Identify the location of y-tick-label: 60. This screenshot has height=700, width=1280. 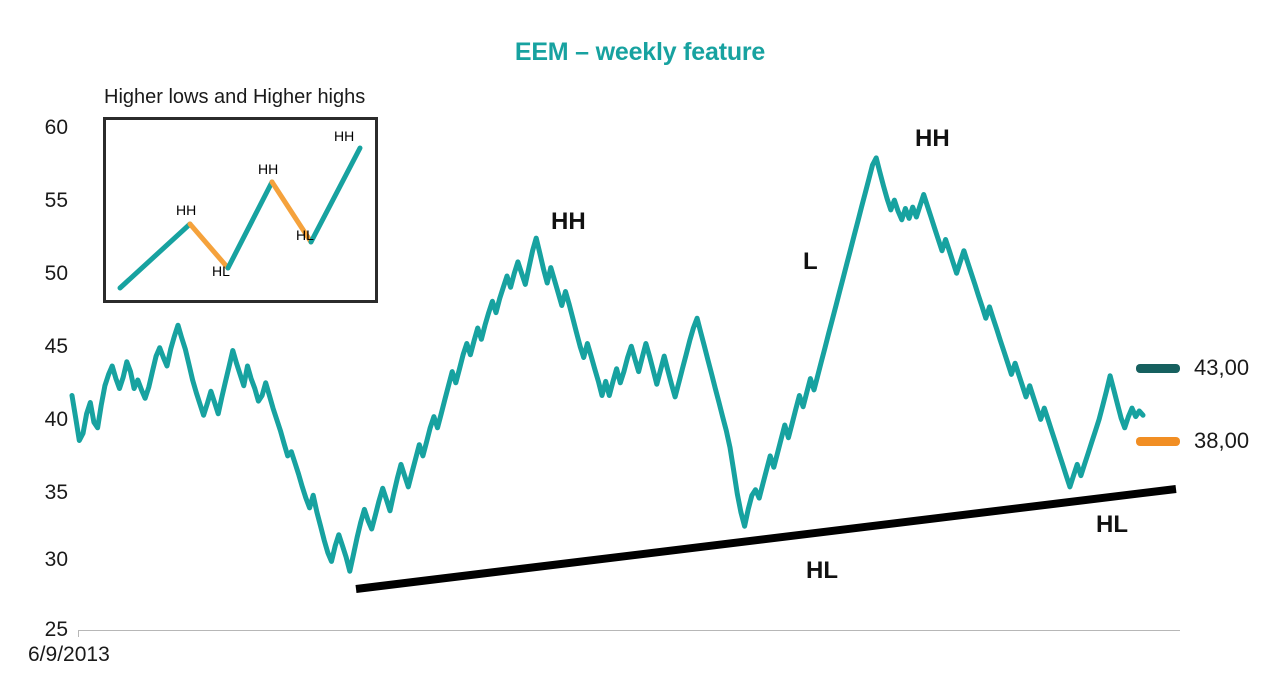
(56, 127).